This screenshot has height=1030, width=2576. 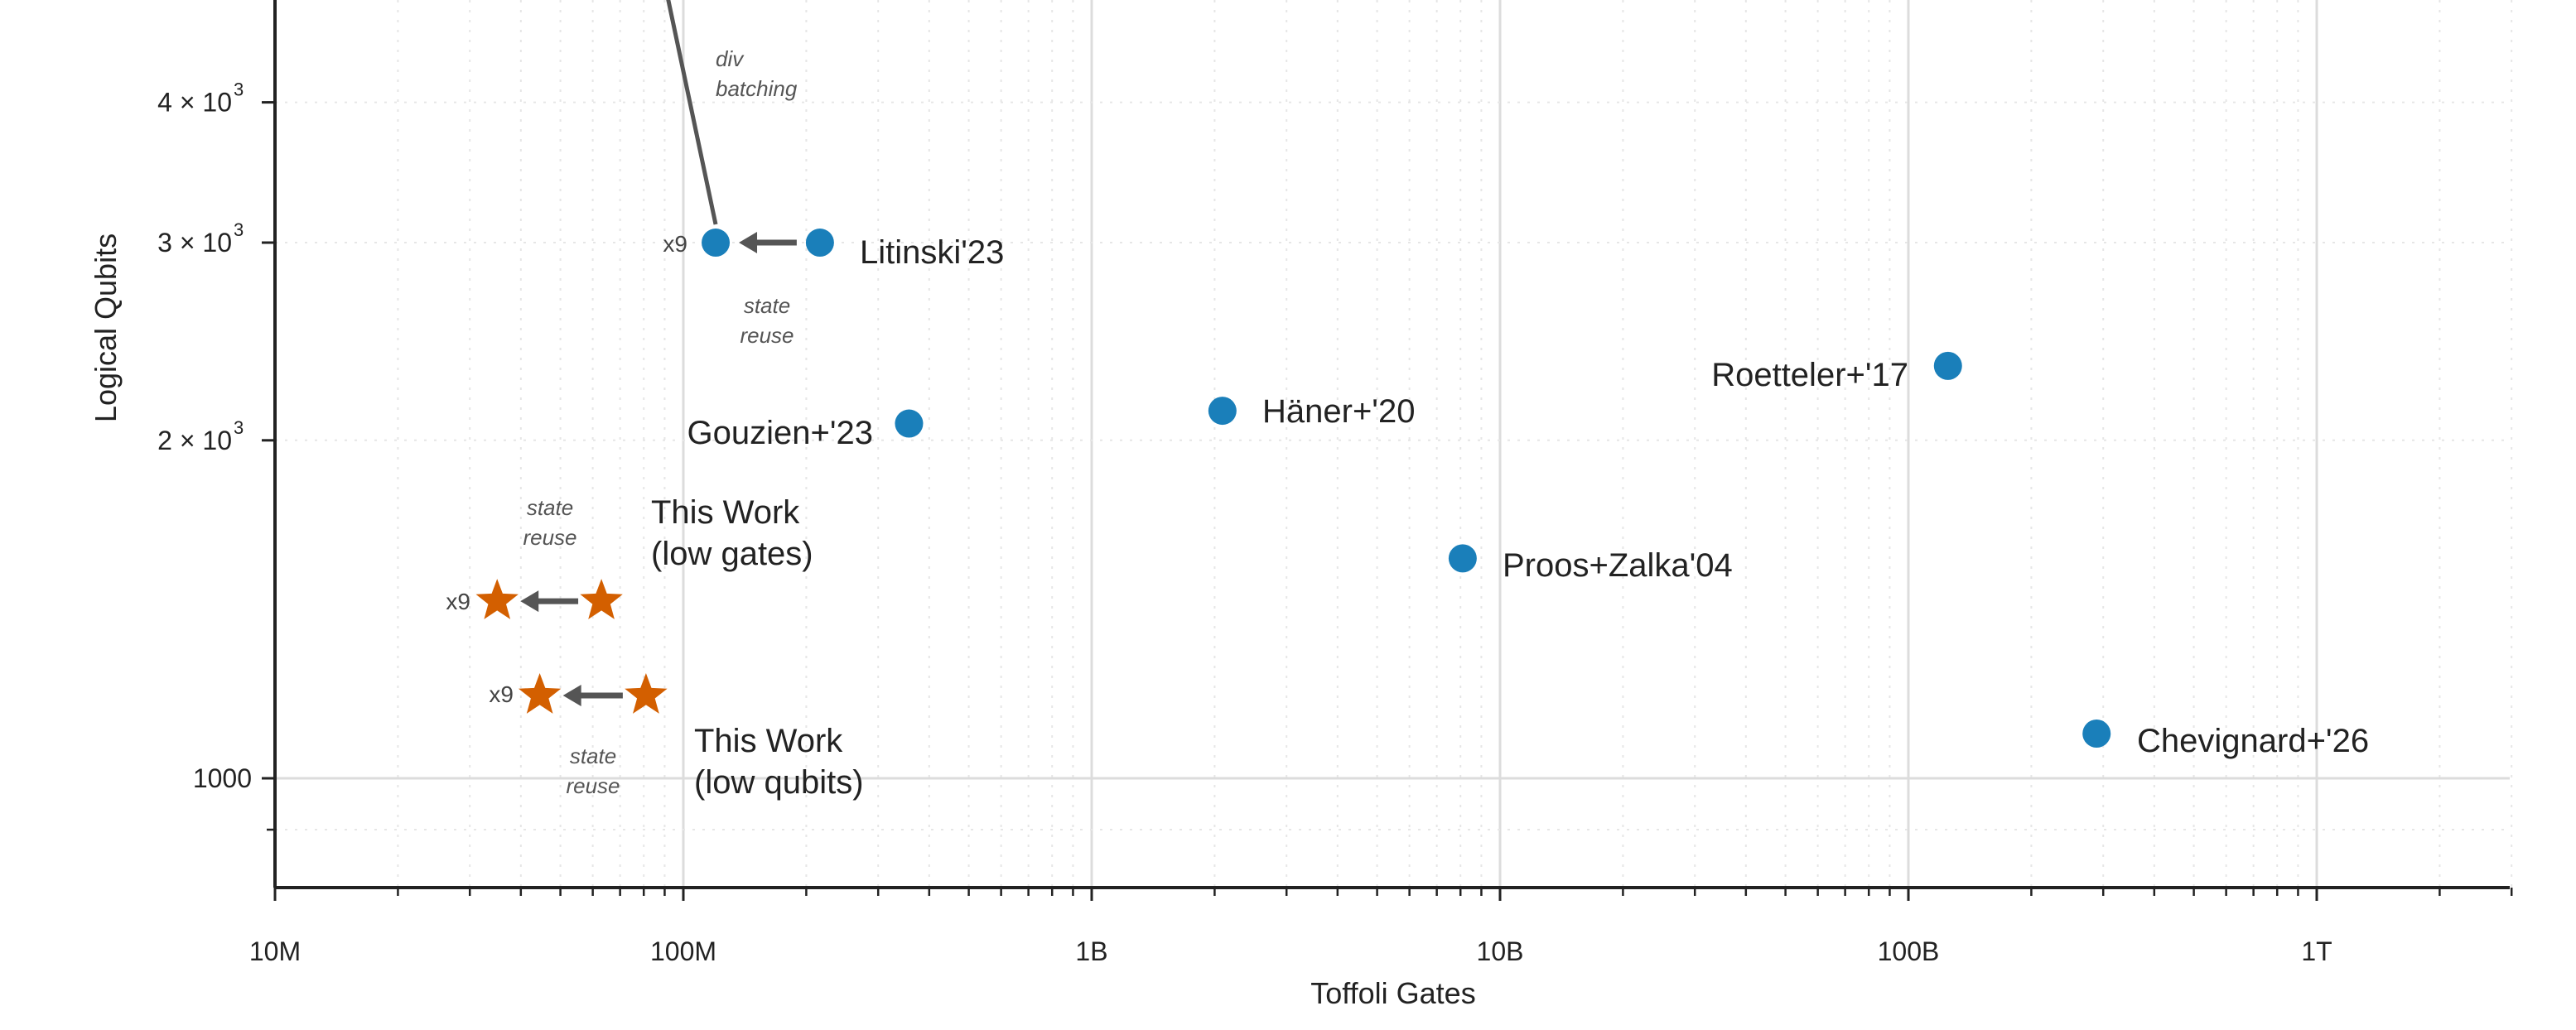 What do you see at coordinates (779, 783) in the screenshot?
I see `point-label: (low qubits)` at bounding box center [779, 783].